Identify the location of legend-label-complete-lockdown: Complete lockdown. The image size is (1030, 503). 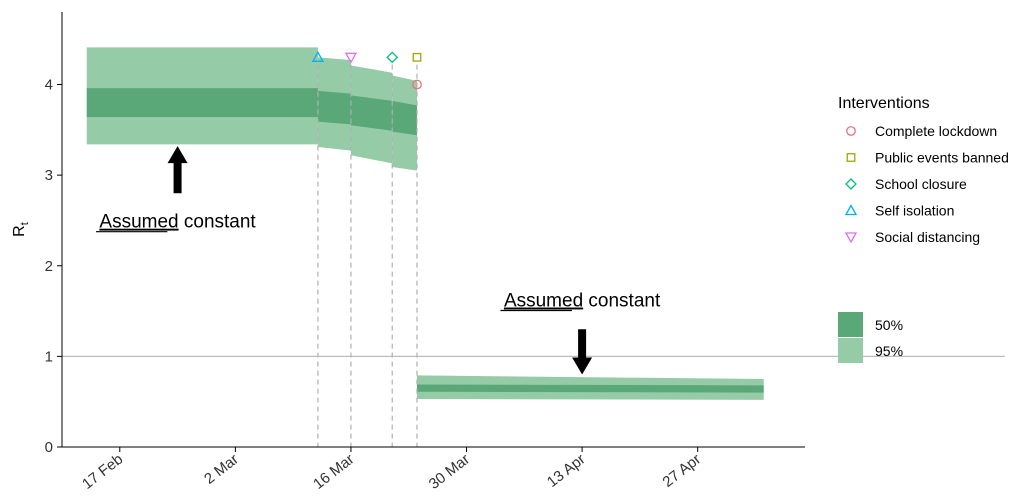
(936, 131).